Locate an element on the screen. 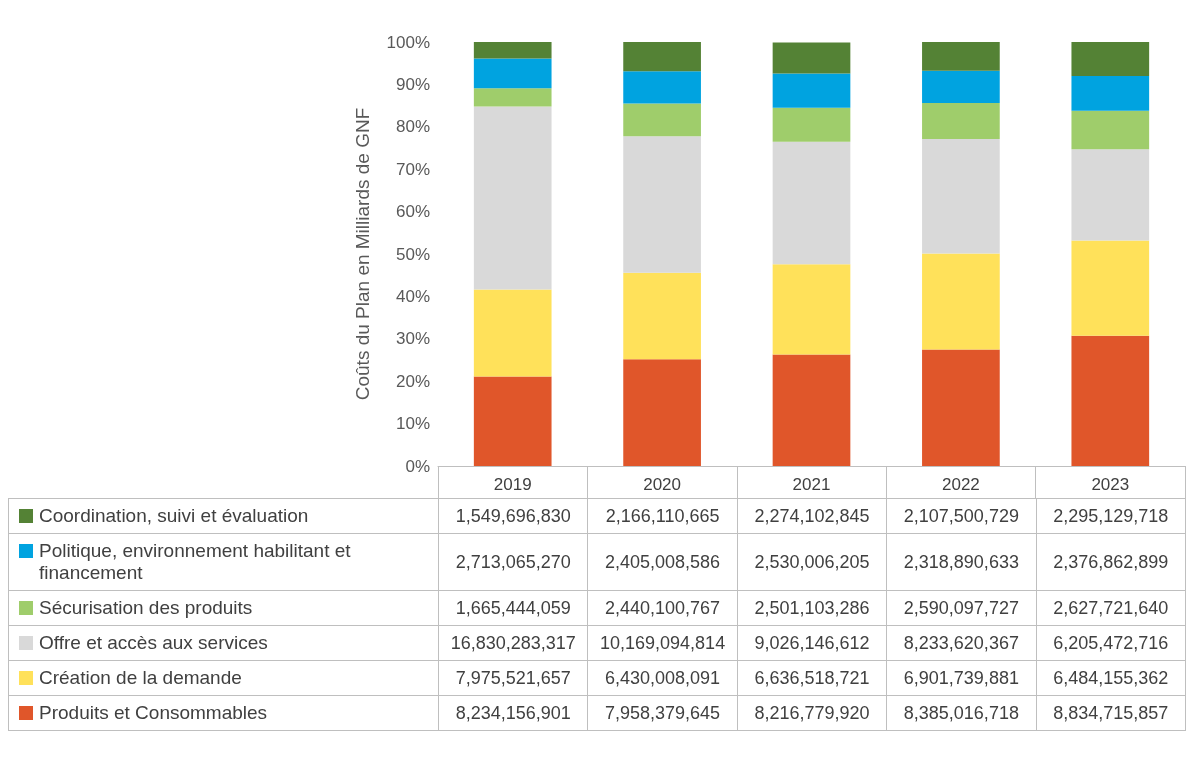 The image size is (1200, 758). text: 7,975,521,657 is located at coordinates (513, 678).